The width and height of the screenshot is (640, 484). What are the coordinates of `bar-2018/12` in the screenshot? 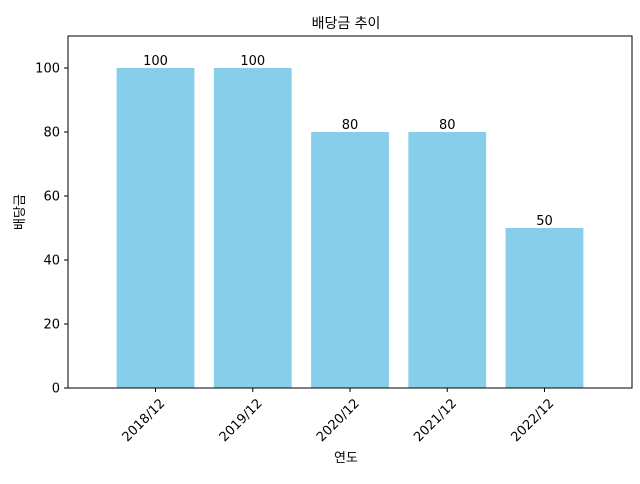 It's located at (155, 228).